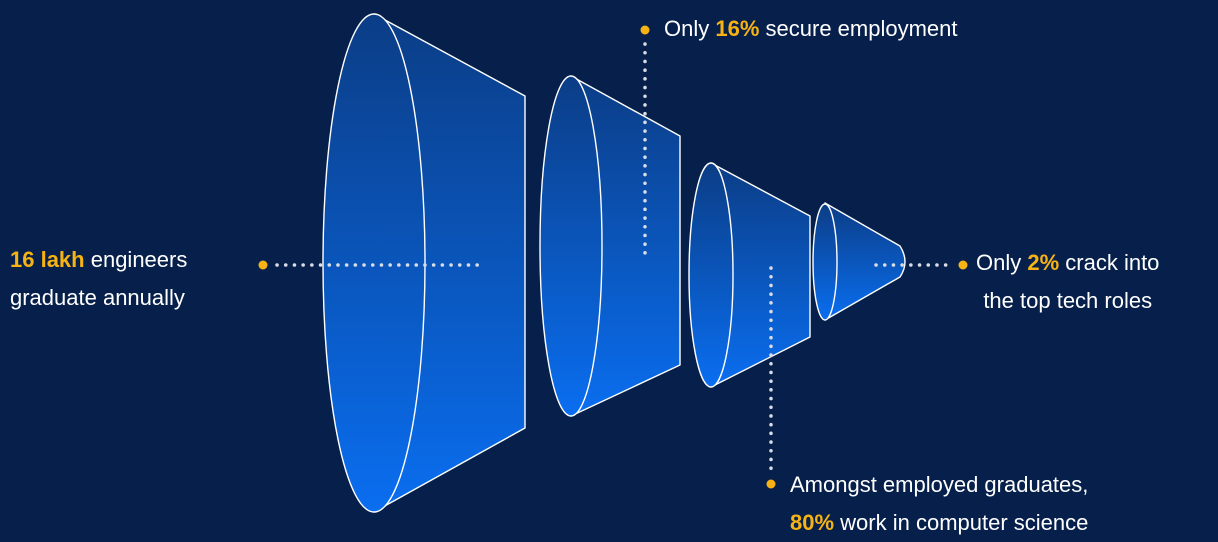  What do you see at coordinates (645, 30) in the screenshot?
I see `bullet-dot-top` at bounding box center [645, 30].